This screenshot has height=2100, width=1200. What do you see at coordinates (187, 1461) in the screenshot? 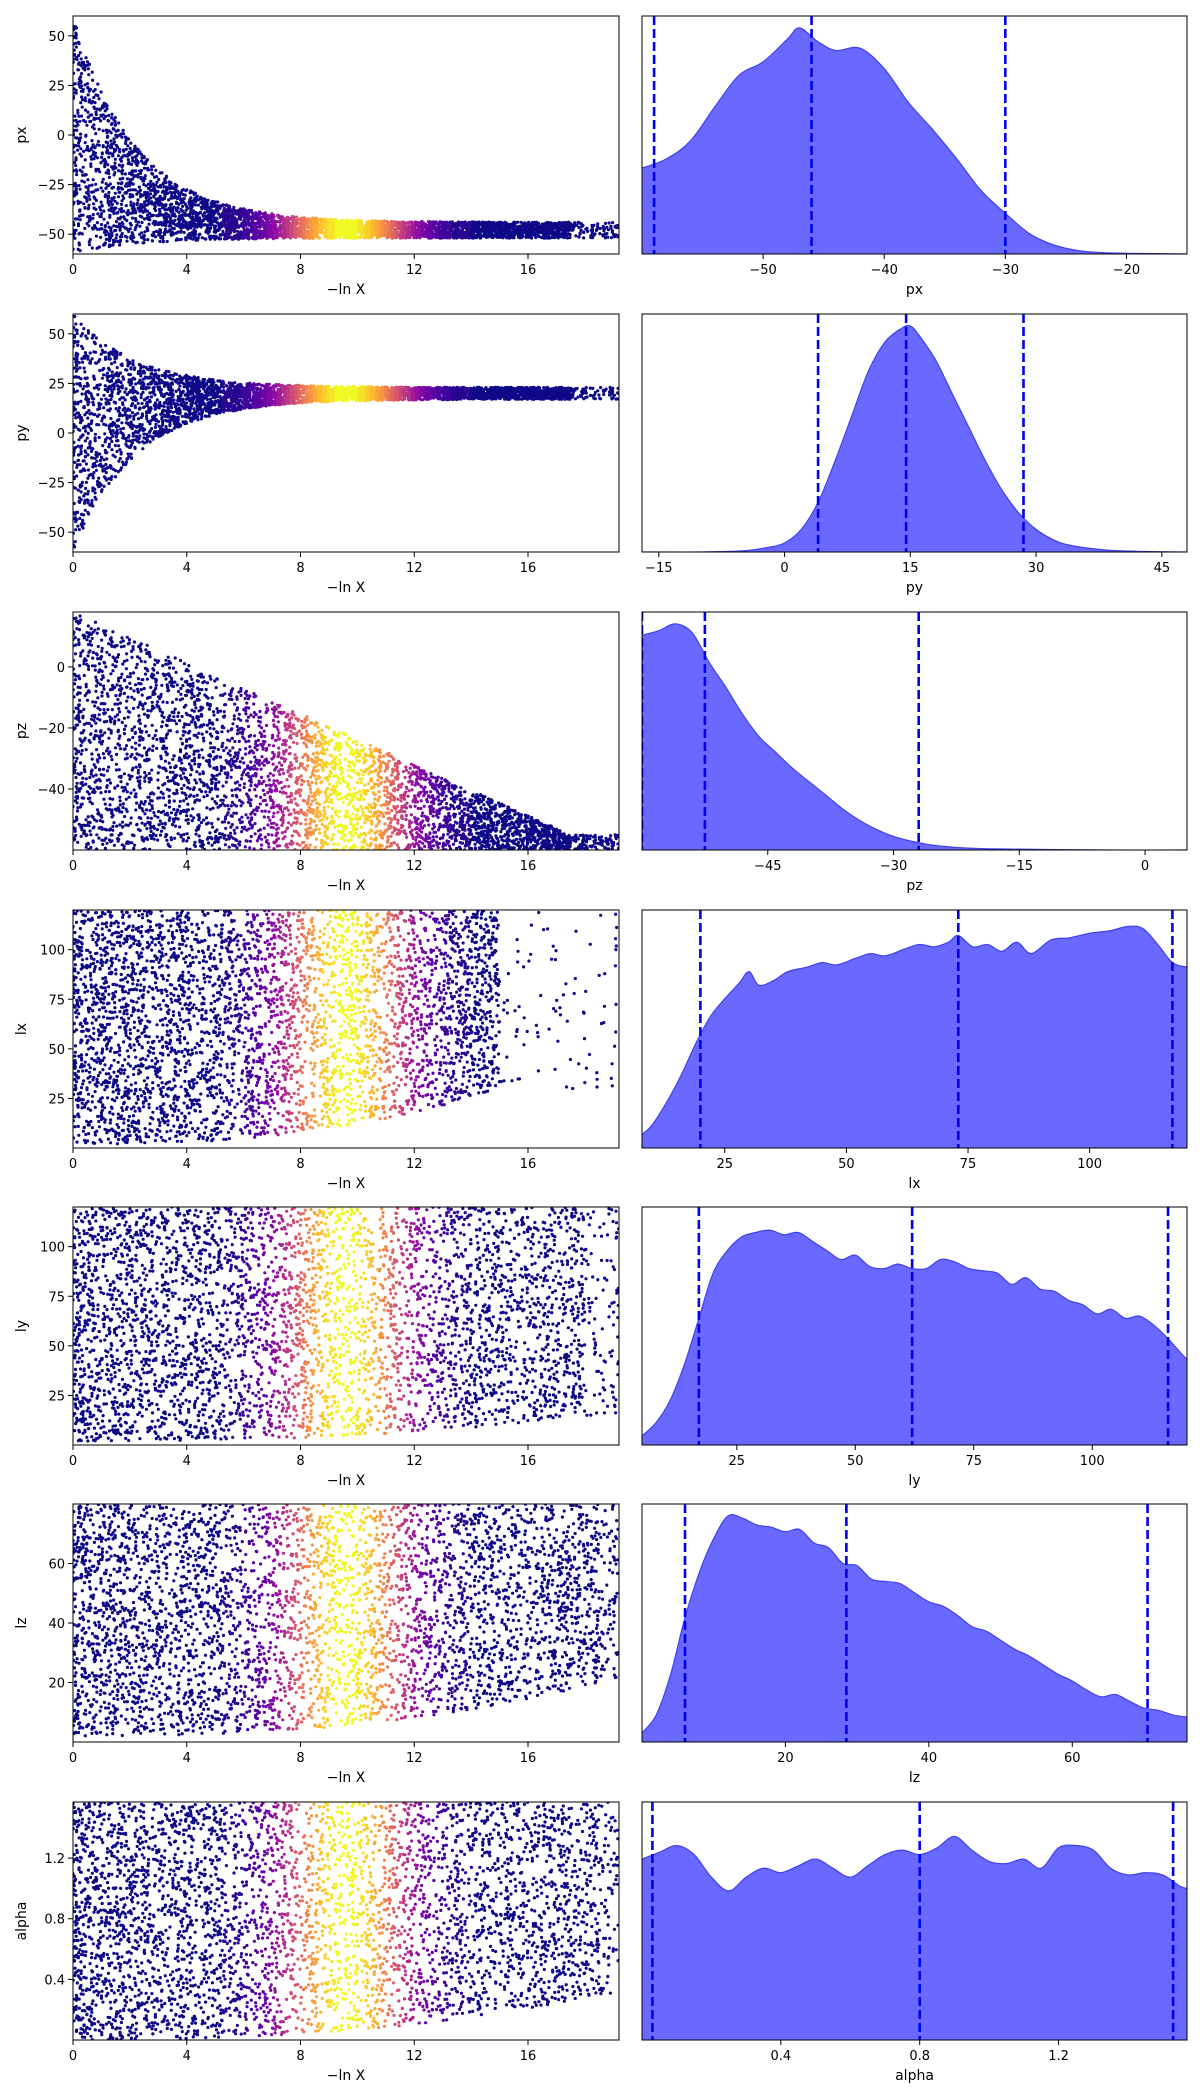
I see `trace-ly-xtick-label: 4` at bounding box center [187, 1461].